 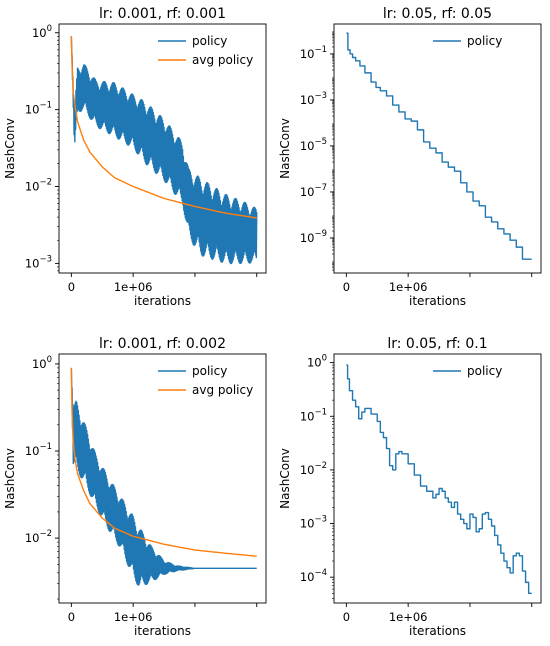 What do you see at coordinates (162, 344) in the screenshot?
I see `subplot-title: lr: 0.001, rf: 0.002` at bounding box center [162, 344].